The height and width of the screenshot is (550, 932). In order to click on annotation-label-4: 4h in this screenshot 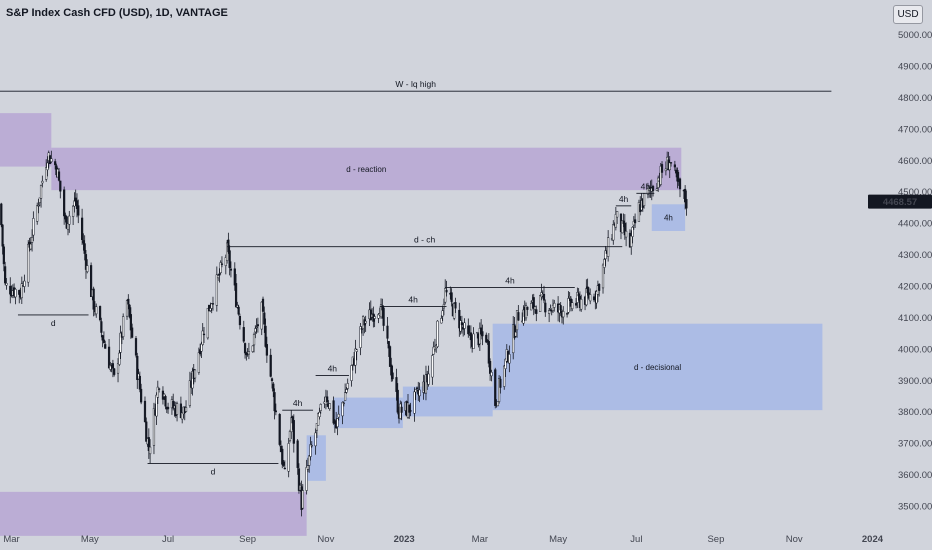, I will do `click(298, 403)`.